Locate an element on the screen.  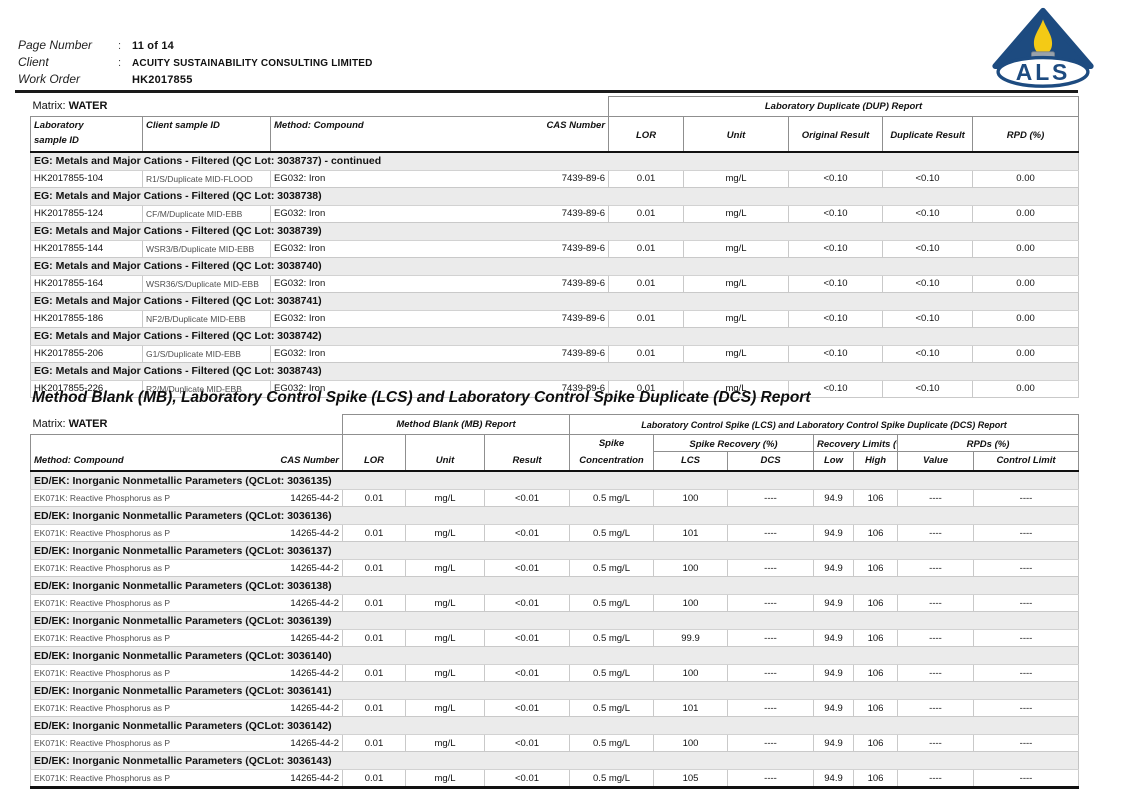
client-value: ACUITY SUSTAINABILITY CONSULTING LIMITED is located at coordinates (252, 63).